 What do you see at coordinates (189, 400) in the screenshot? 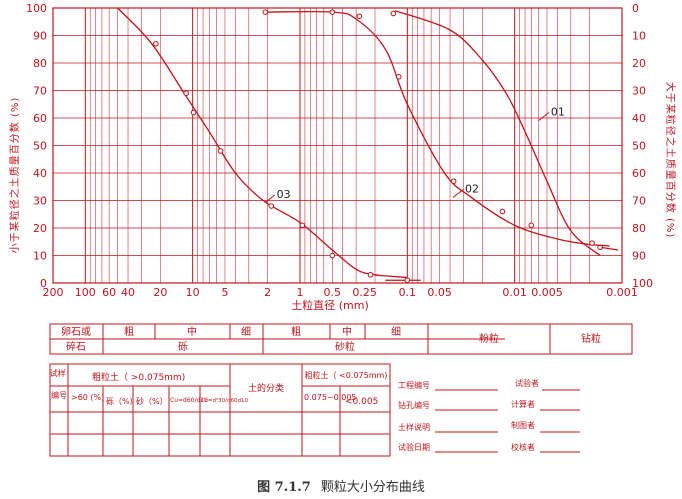
I see `col-cu-label: Cu=d60/d10` at bounding box center [189, 400].